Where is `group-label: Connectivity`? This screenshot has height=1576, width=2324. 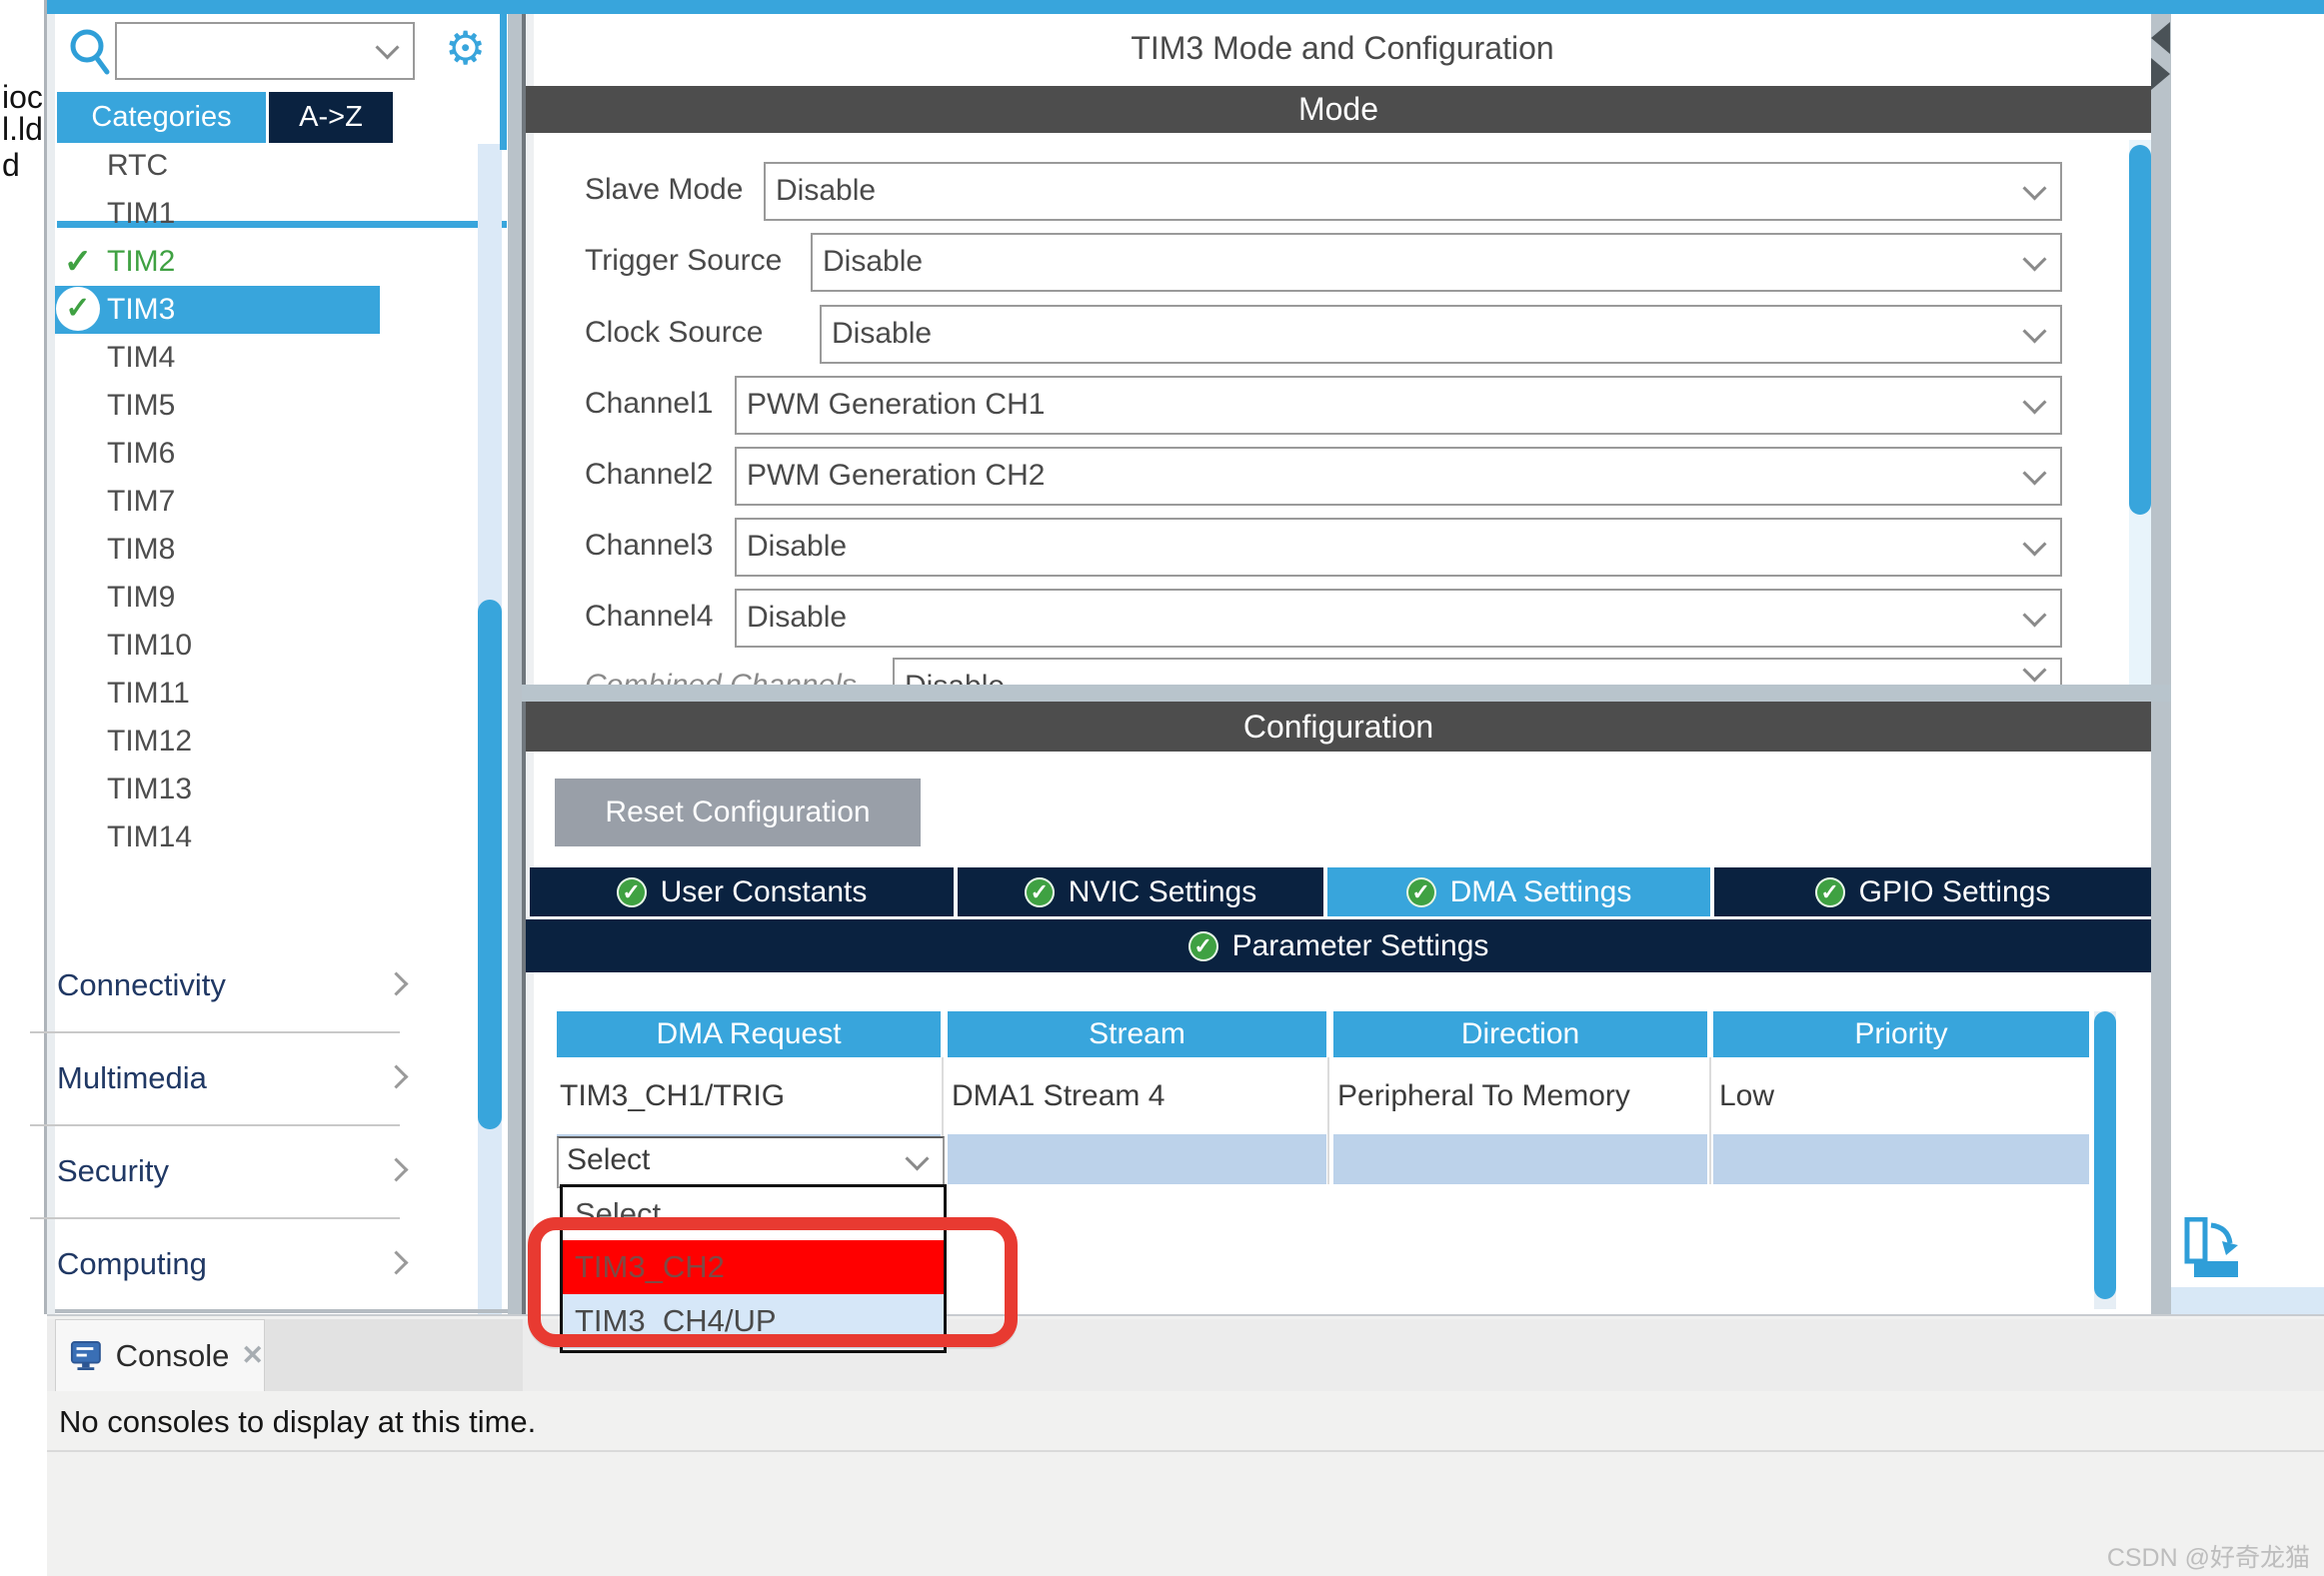
group-label: Connectivity is located at coordinates (141, 984).